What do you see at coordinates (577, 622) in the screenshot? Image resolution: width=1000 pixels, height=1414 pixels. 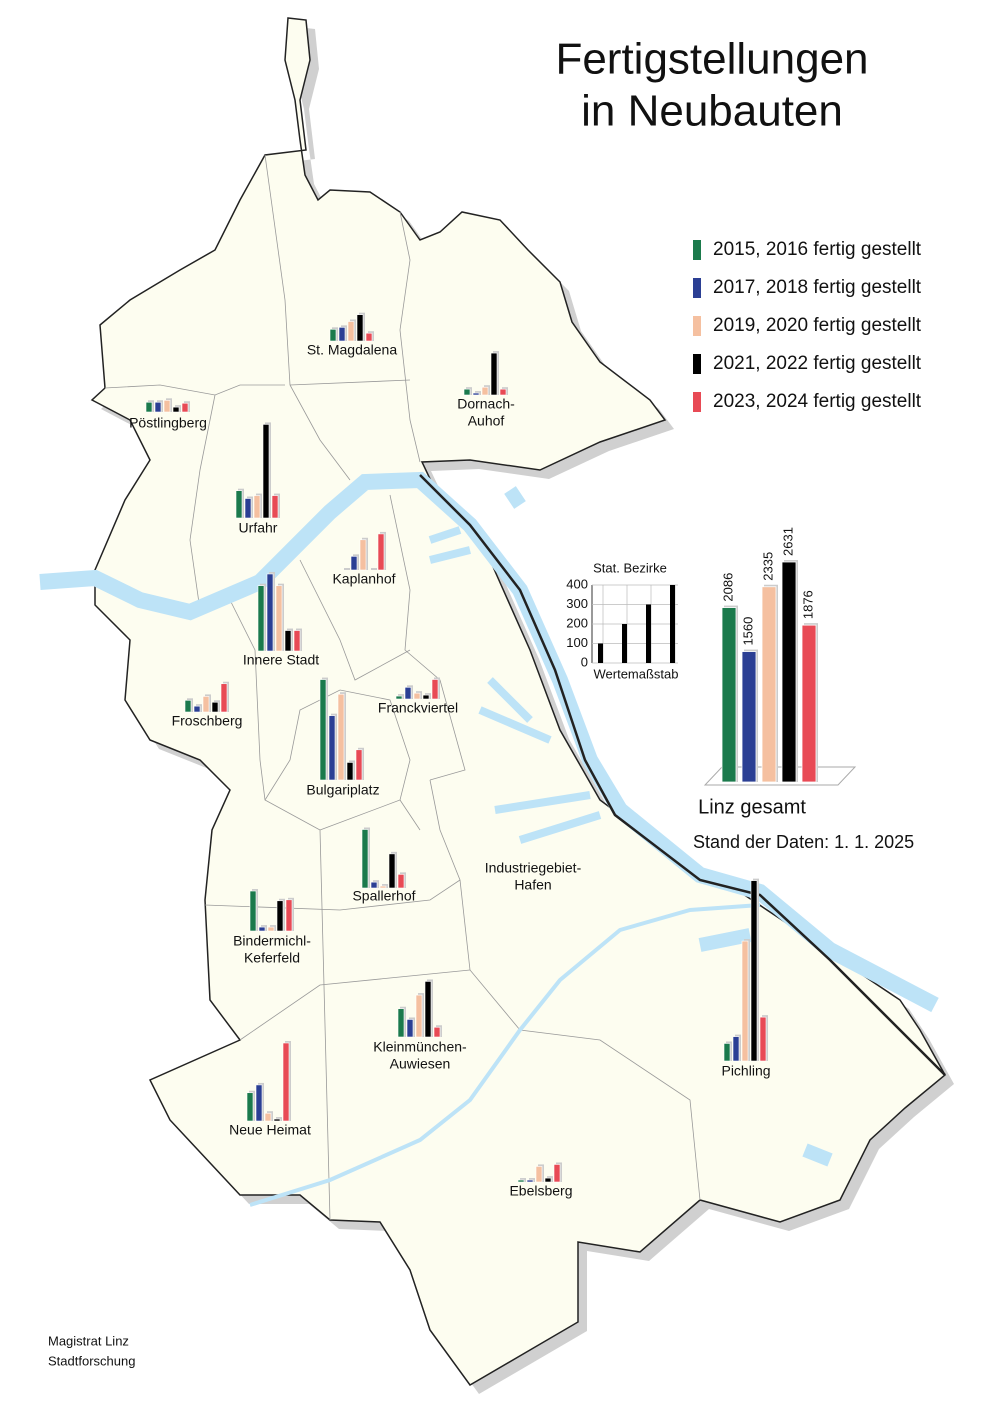 I see `scale-tick-label: 200` at bounding box center [577, 622].